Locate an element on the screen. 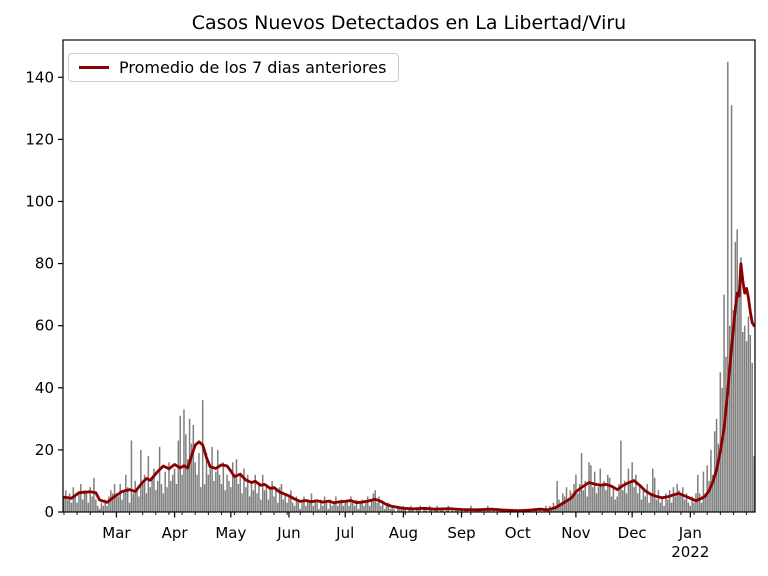 The width and height of the screenshot is (768, 576). legend: Promedio de los 7 dias anteriores is located at coordinates (234, 67).